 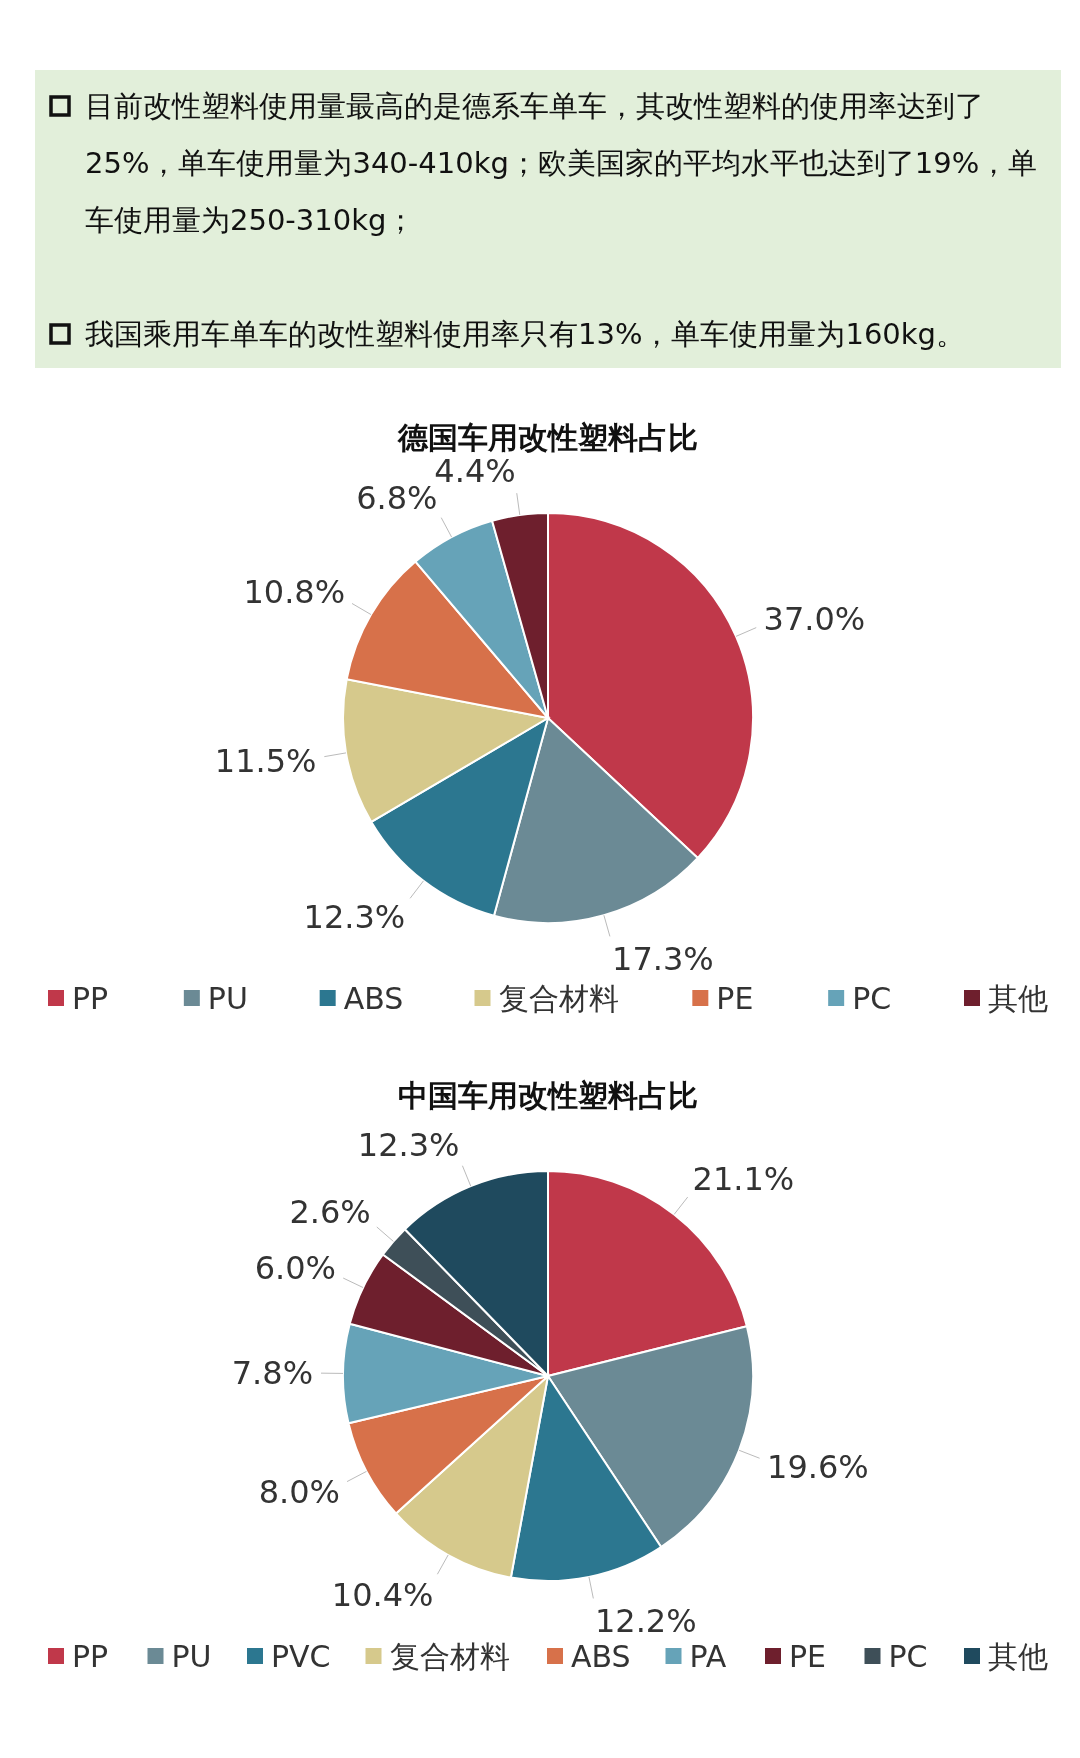 I want to click on data-label: 10.8%, so click(x=294, y=592).